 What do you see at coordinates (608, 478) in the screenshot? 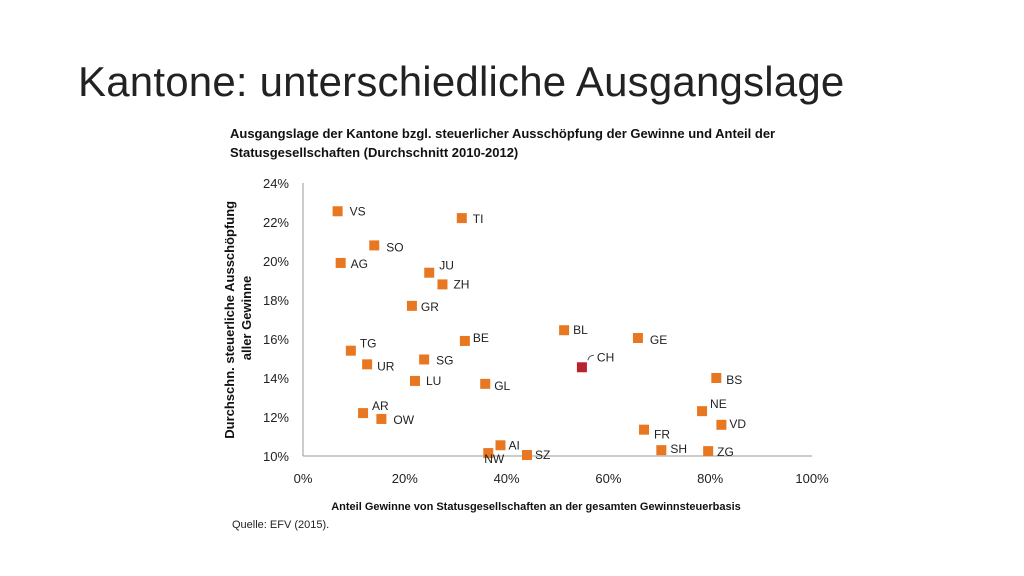
I see `x-tick-label: 60%` at bounding box center [608, 478].